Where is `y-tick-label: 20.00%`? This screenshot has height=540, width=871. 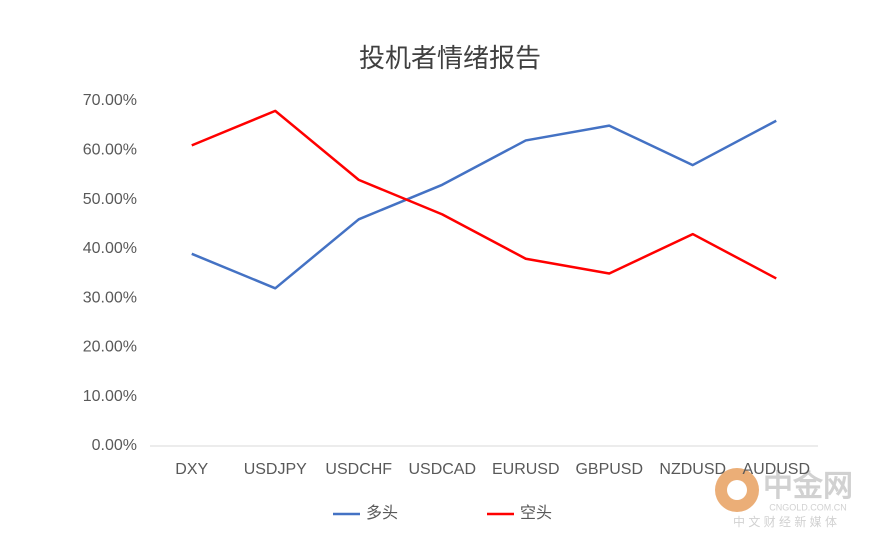
y-tick-label: 20.00% is located at coordinates (110, 347).